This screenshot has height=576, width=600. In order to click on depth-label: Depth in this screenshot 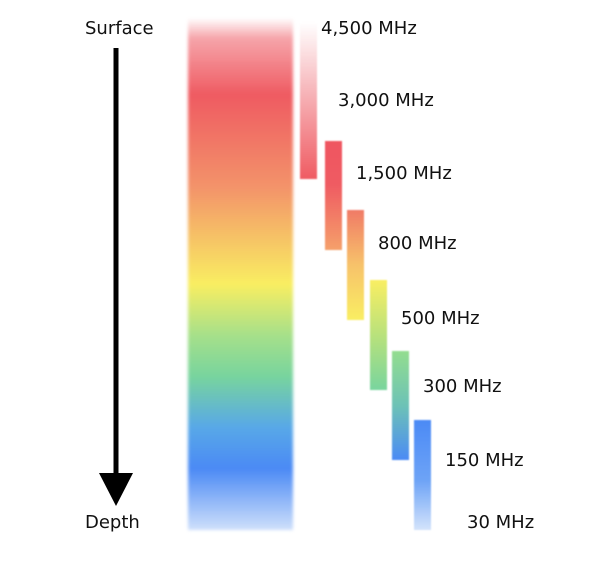, I will do `click(112, 522)`.